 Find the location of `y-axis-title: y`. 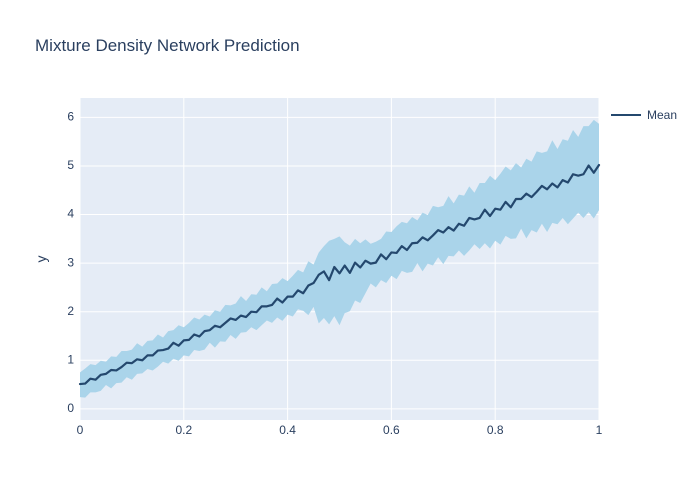

y-axis-title: y is located at coordinates (41, 259).